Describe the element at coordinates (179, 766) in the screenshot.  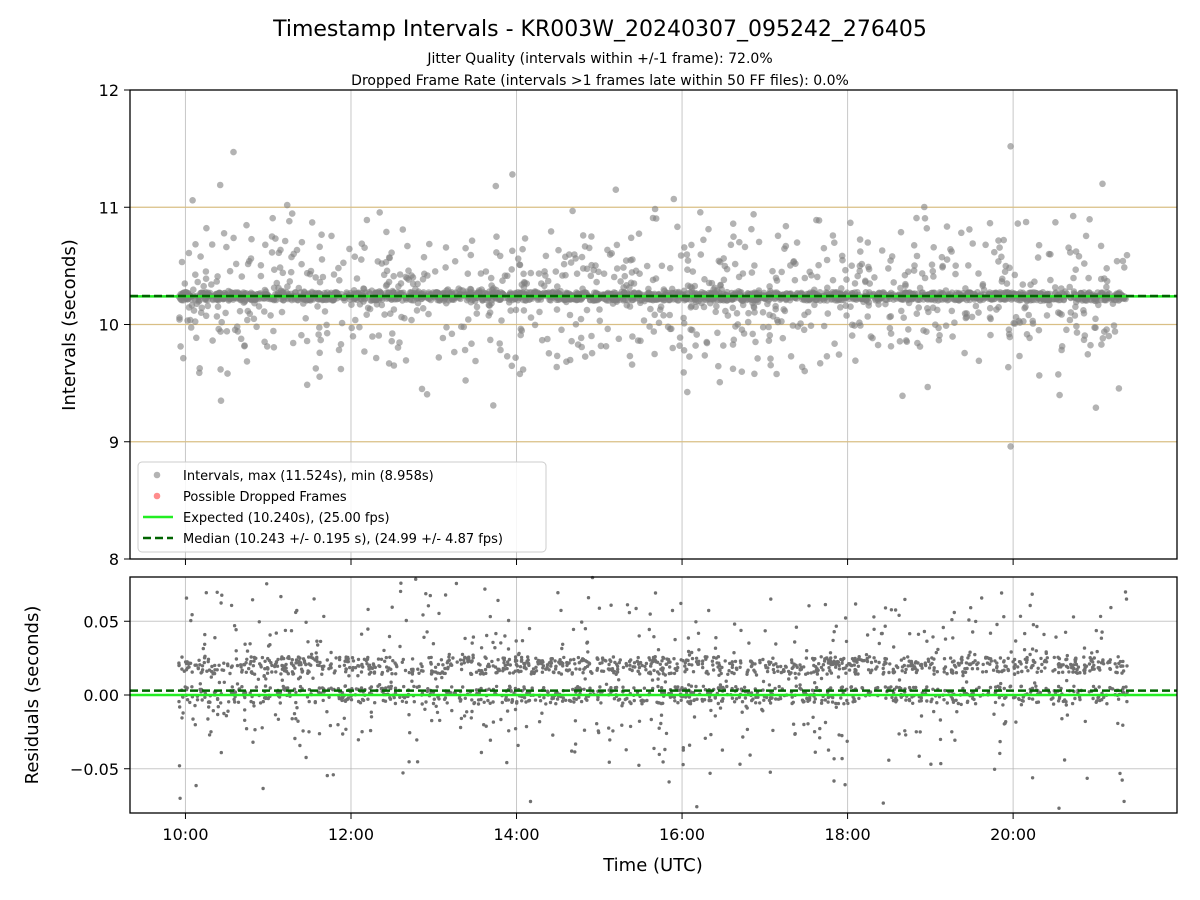
I see `residual-point-1932` at that location.